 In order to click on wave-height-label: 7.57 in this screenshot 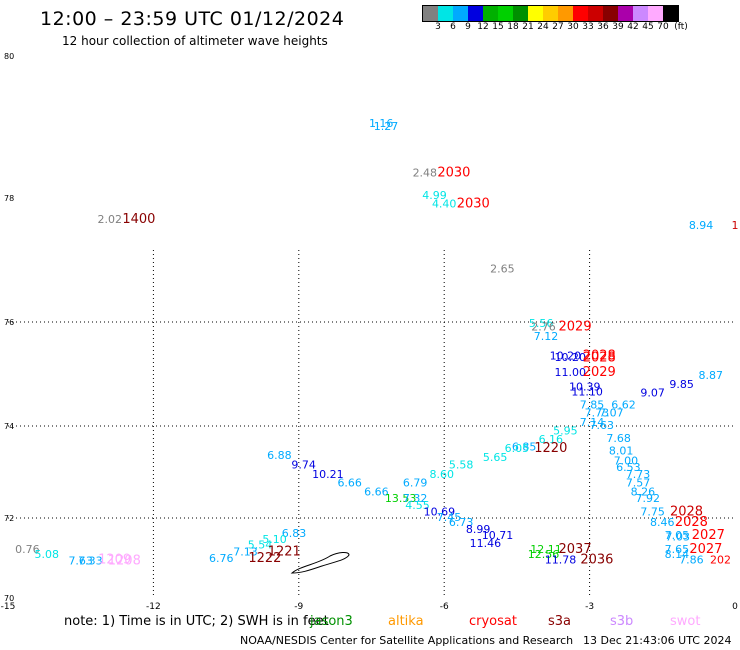, I will do `click(638, 483)`.